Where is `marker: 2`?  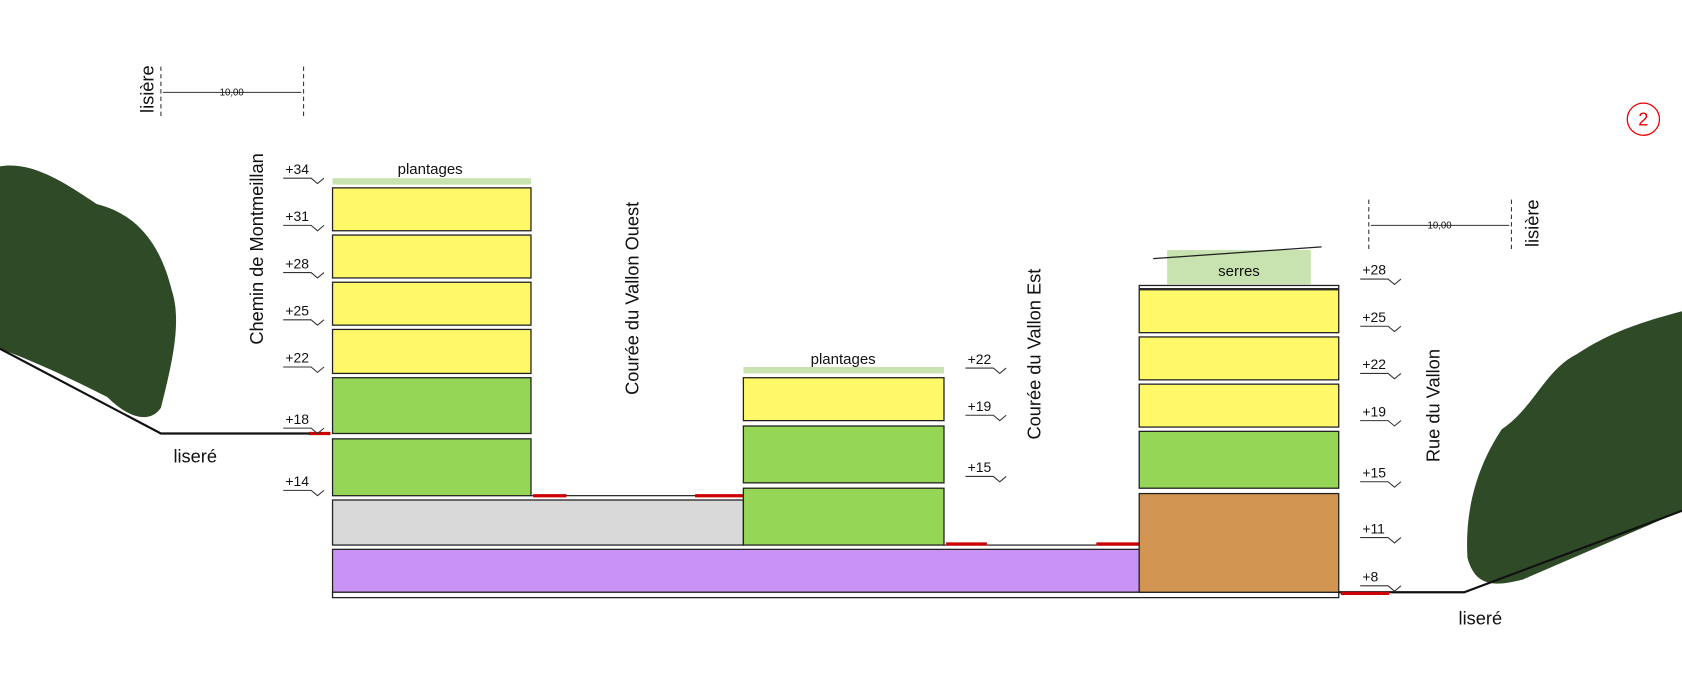
marker: 2 is located at coordinates (1643, 119).